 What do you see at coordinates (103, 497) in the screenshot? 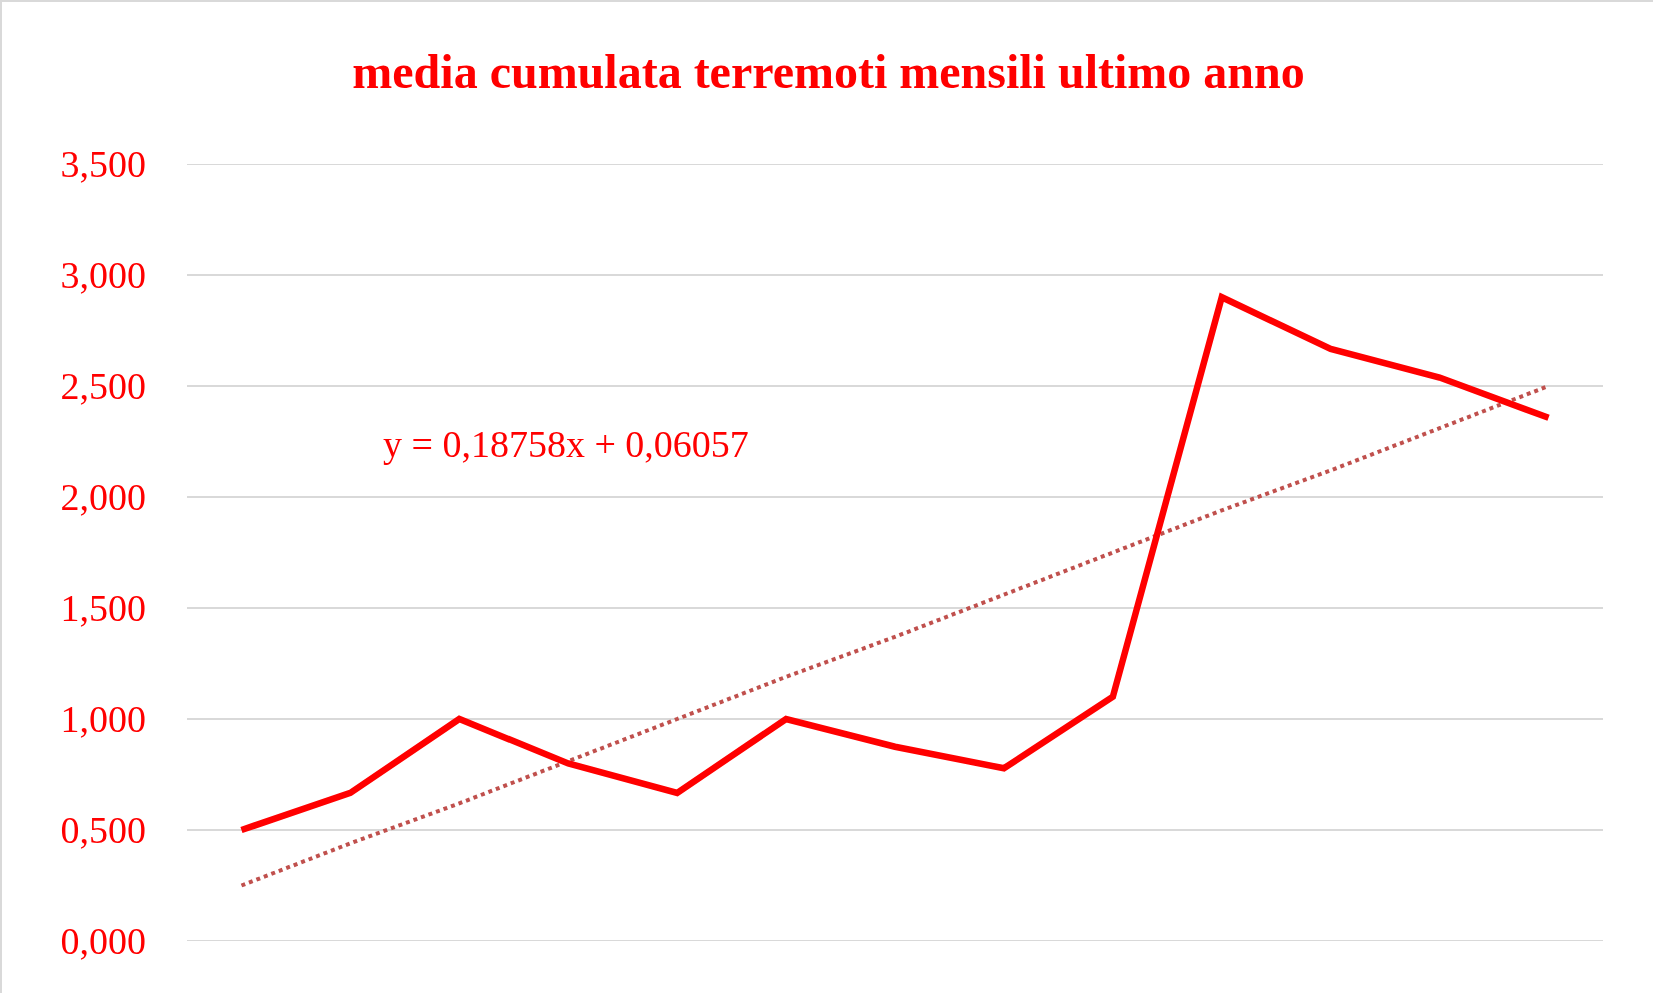
I see `y-tick-label: 2,000` at bounding box center [103, 497].